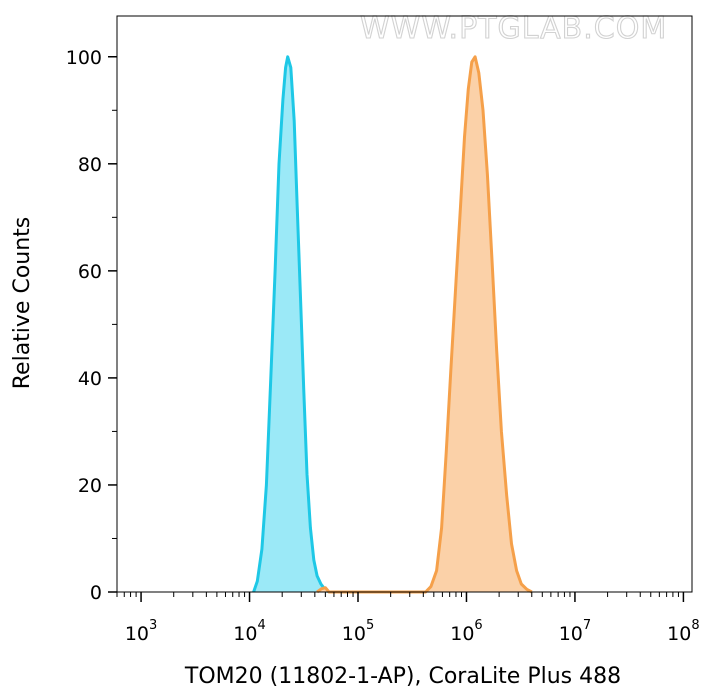 Image resolution: width=710 pixels, height=691 pixels. What do you see at coordinates (141, 631) in the screenshot?
I see `x-tick-label: 10³` at bounding box center [141, 631].